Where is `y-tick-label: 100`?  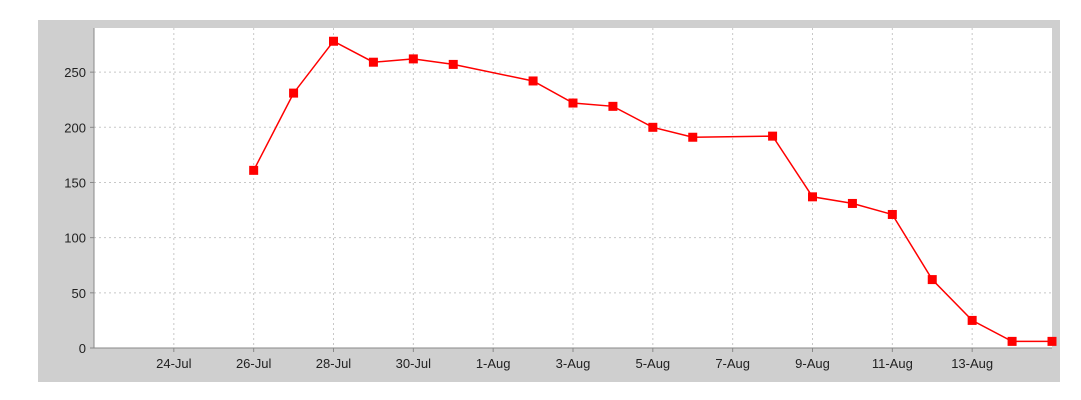 y-tick-label: 100 is located at coordinates (75, 238).